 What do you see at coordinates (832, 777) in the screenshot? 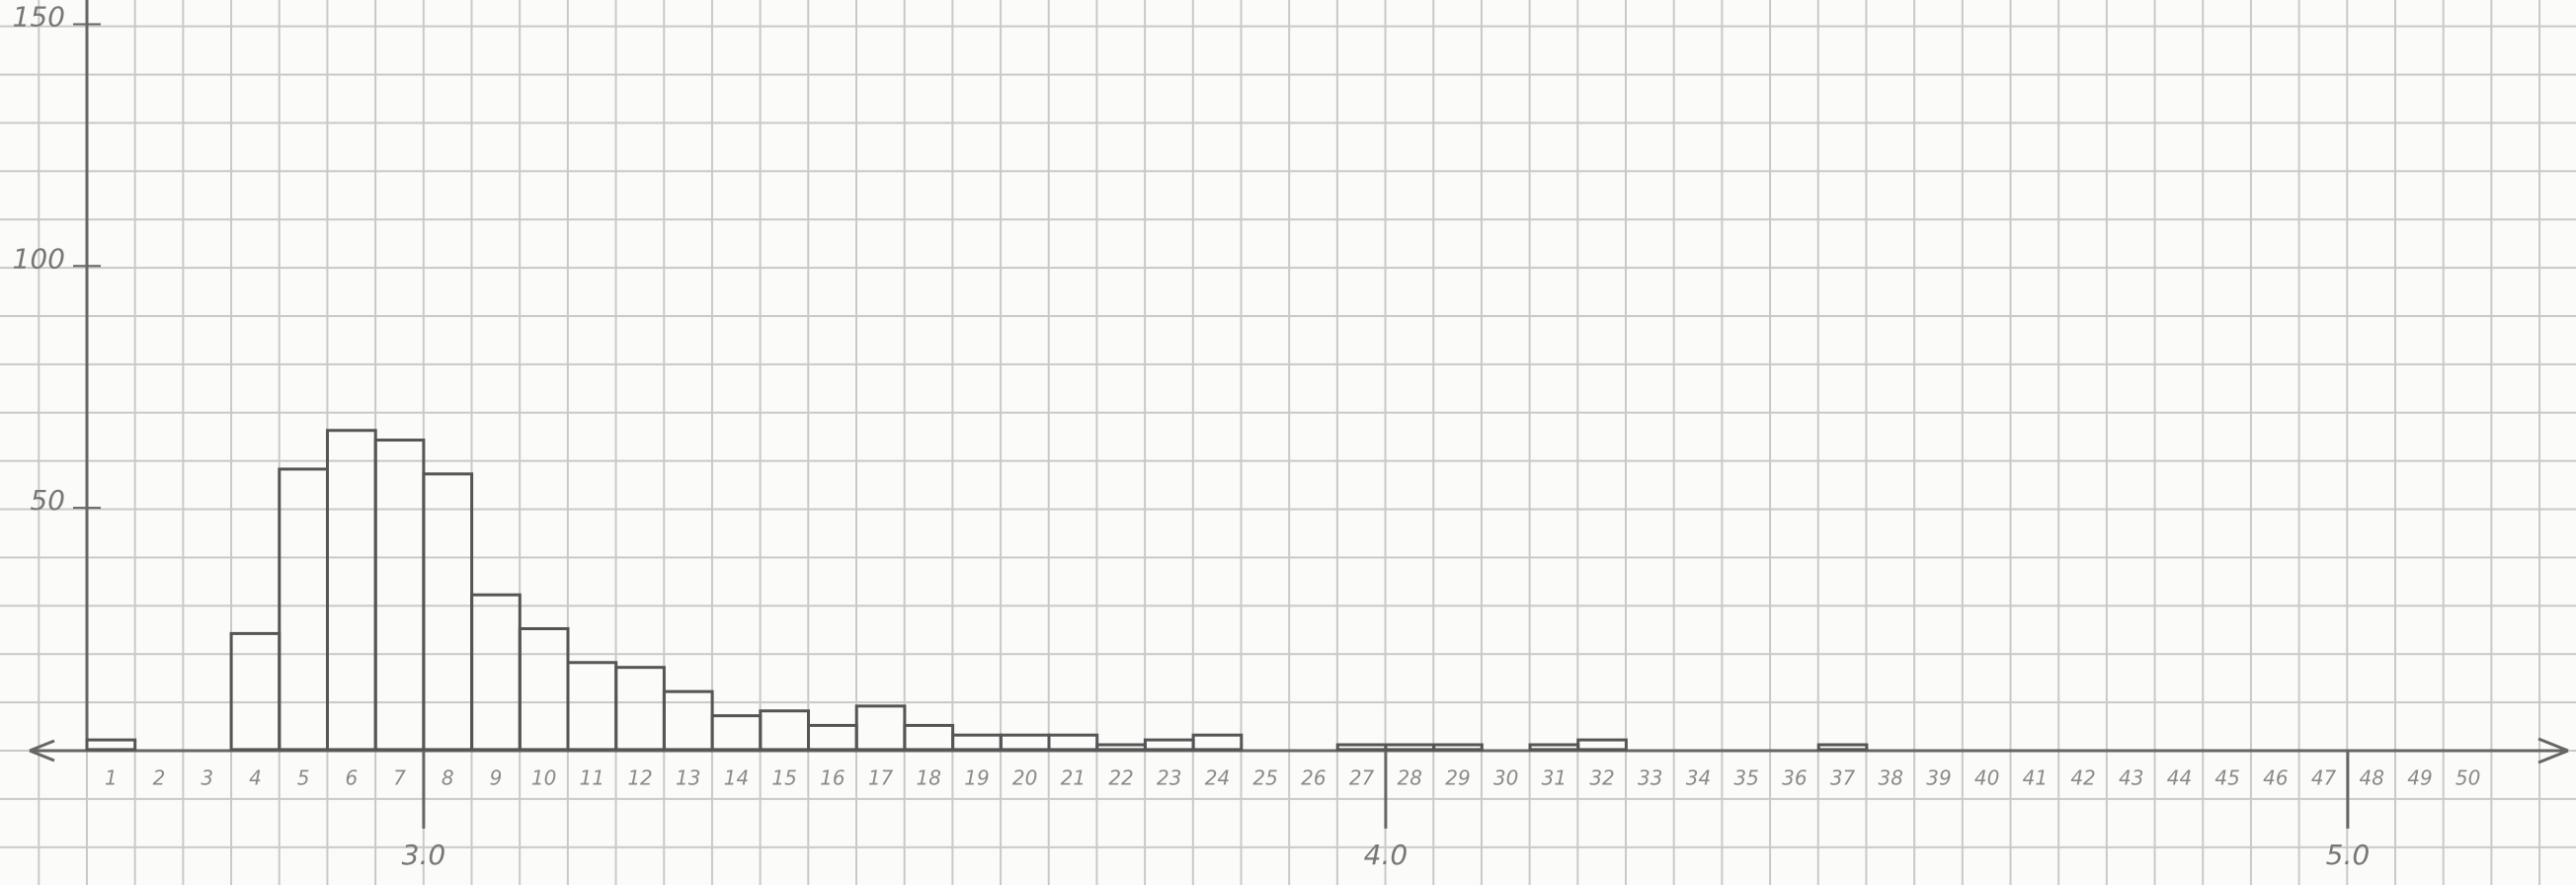
I see `bin-label: 16` at bounding box center [832, 777].